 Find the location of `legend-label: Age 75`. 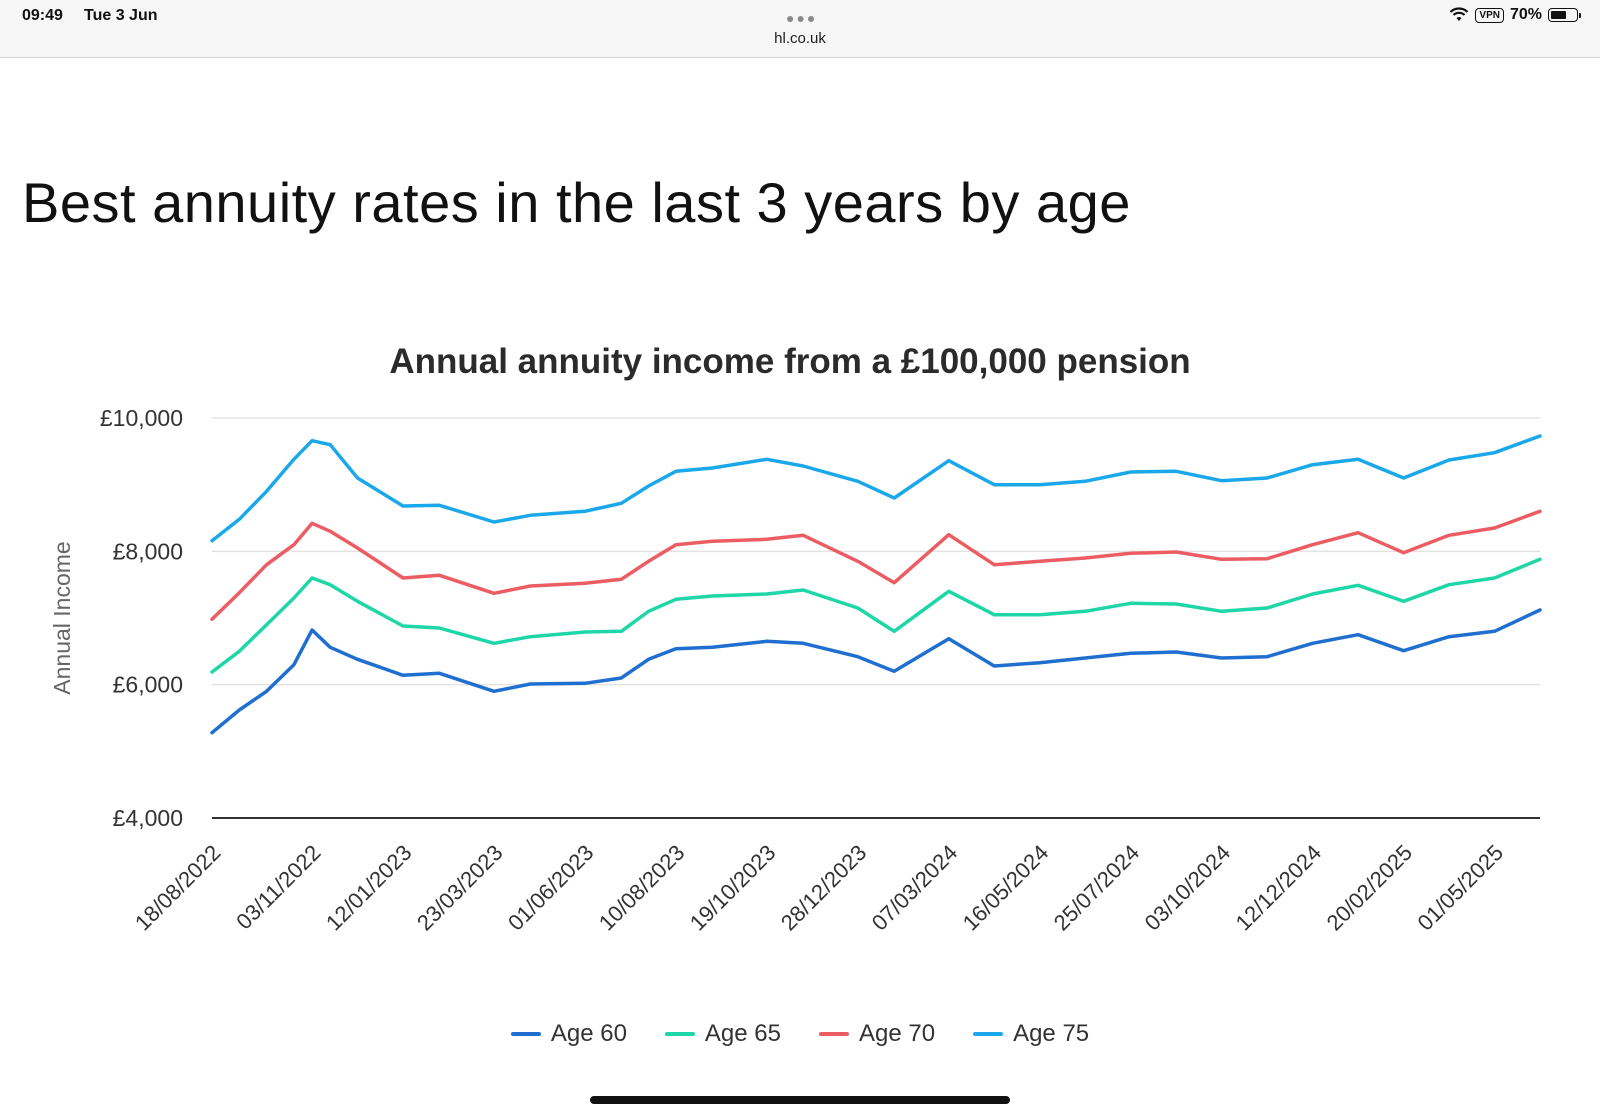

legend-label: Age 75 is located at coordinates (1051, 1033).